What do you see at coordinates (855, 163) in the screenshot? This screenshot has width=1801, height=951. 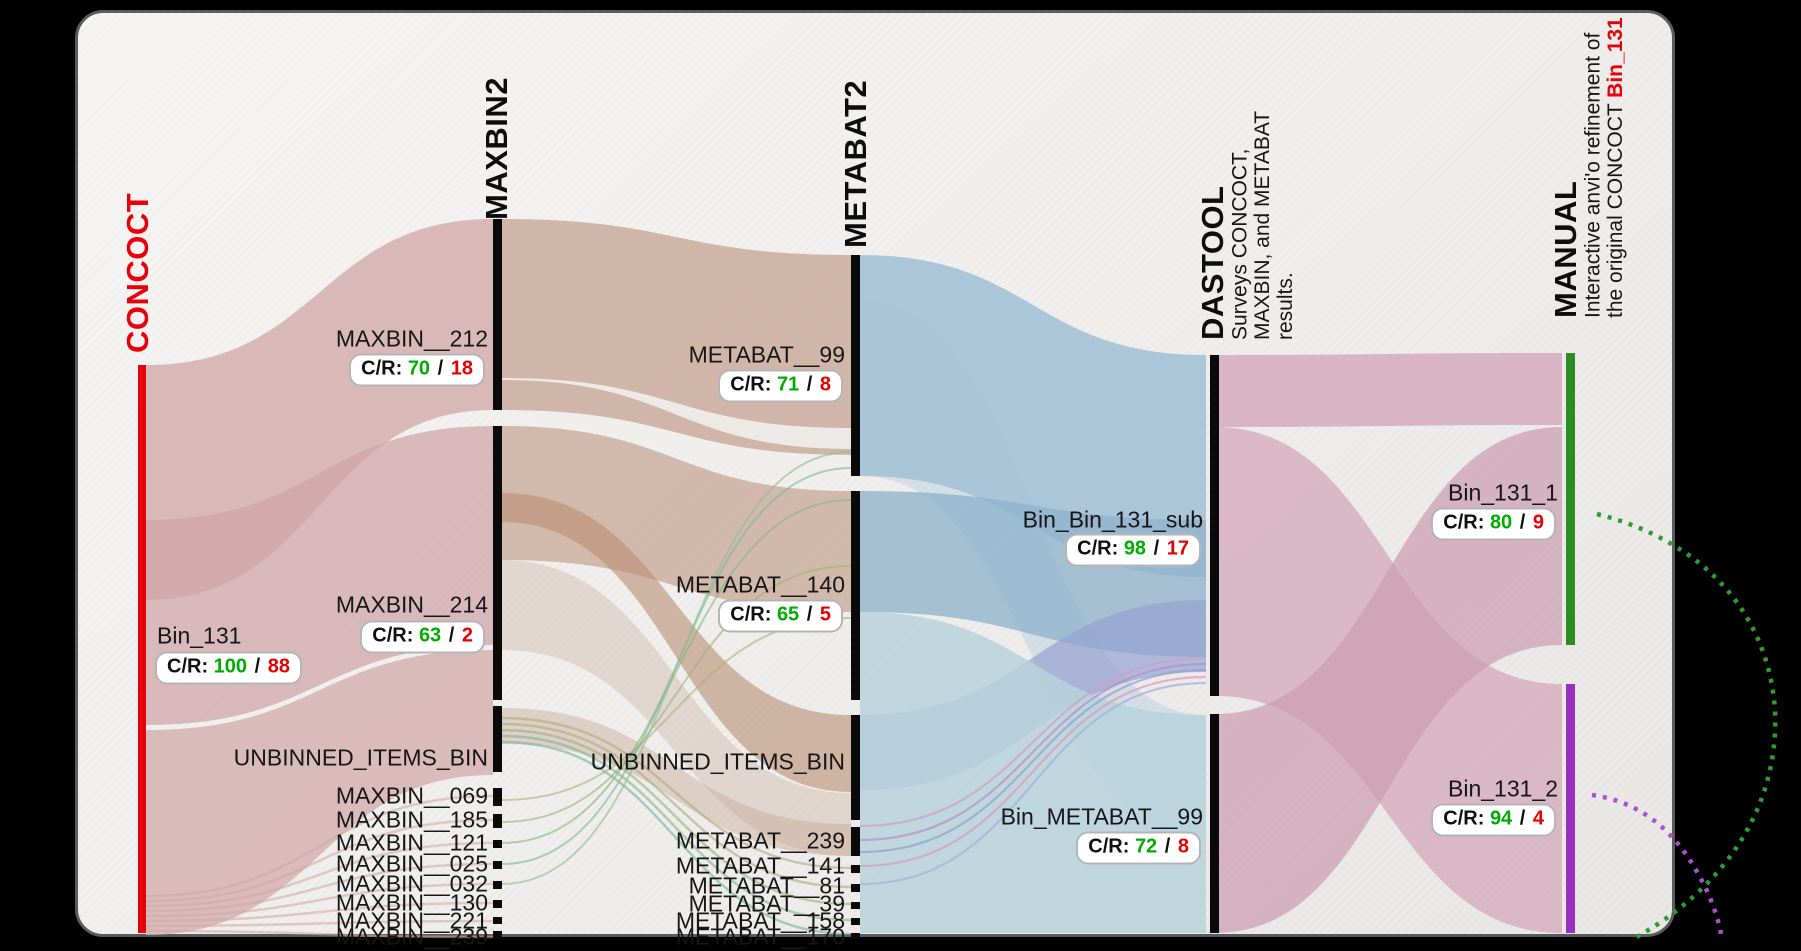 I see `column-header-metabat2: METABAT2` at bounding box center [855, 163].